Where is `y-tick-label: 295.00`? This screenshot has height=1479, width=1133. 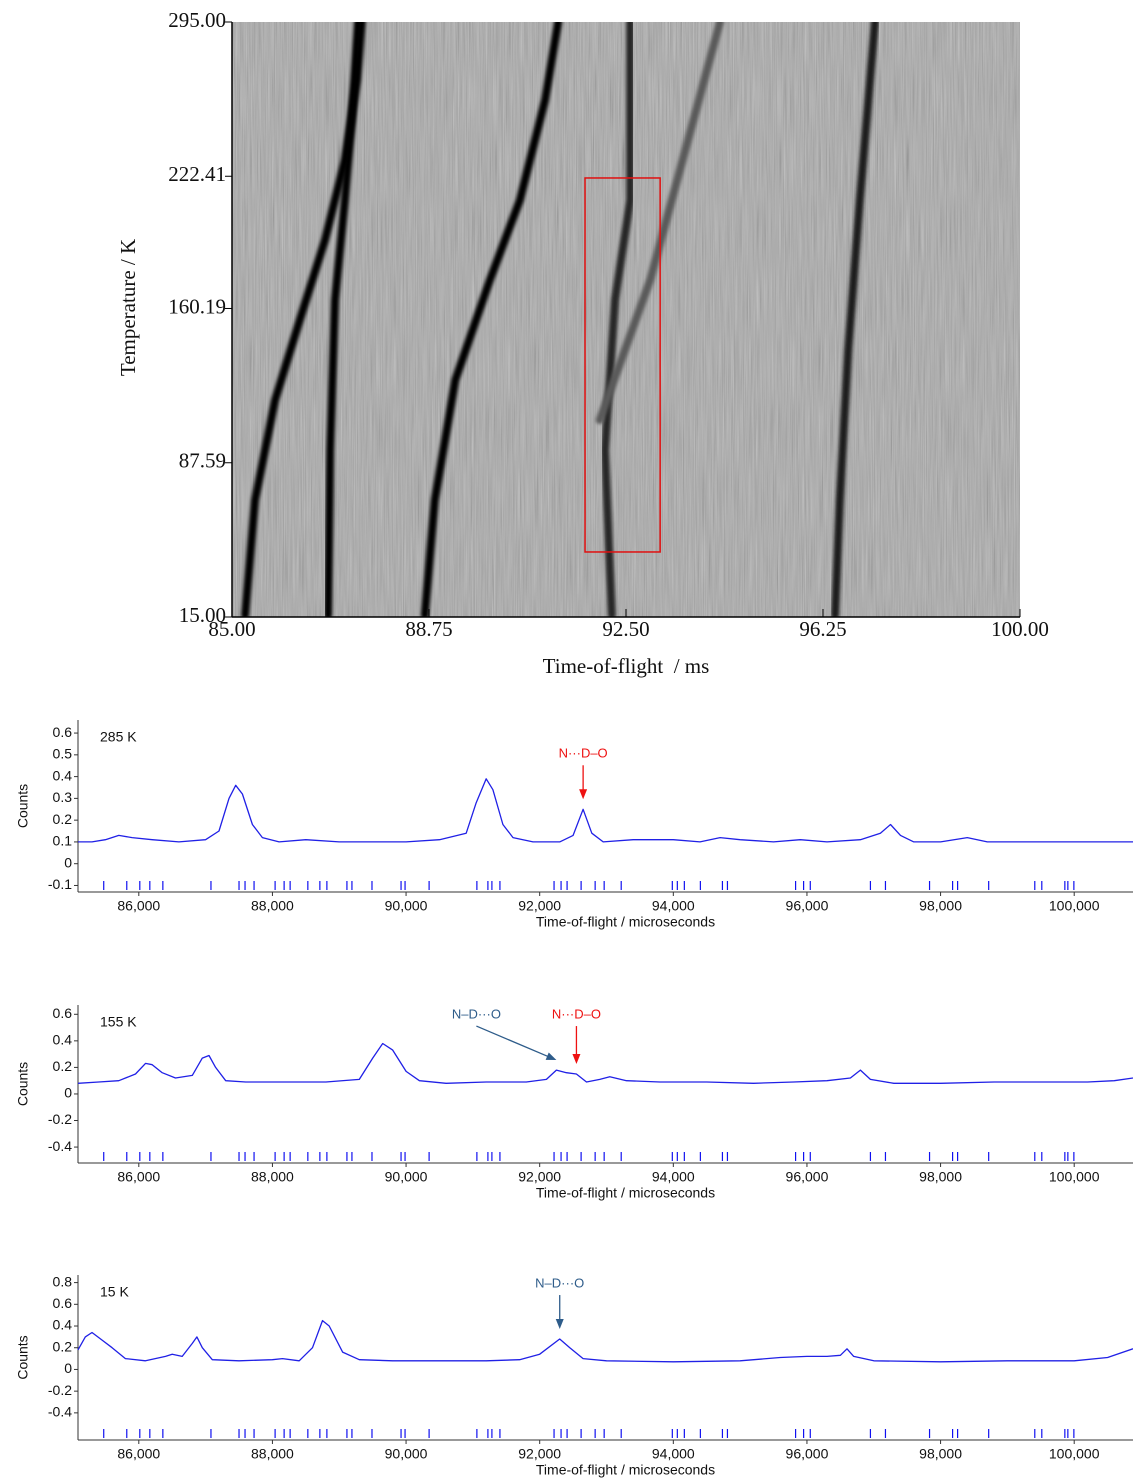
y-tick-label: 295.00 is located at coordinates (197, 20).